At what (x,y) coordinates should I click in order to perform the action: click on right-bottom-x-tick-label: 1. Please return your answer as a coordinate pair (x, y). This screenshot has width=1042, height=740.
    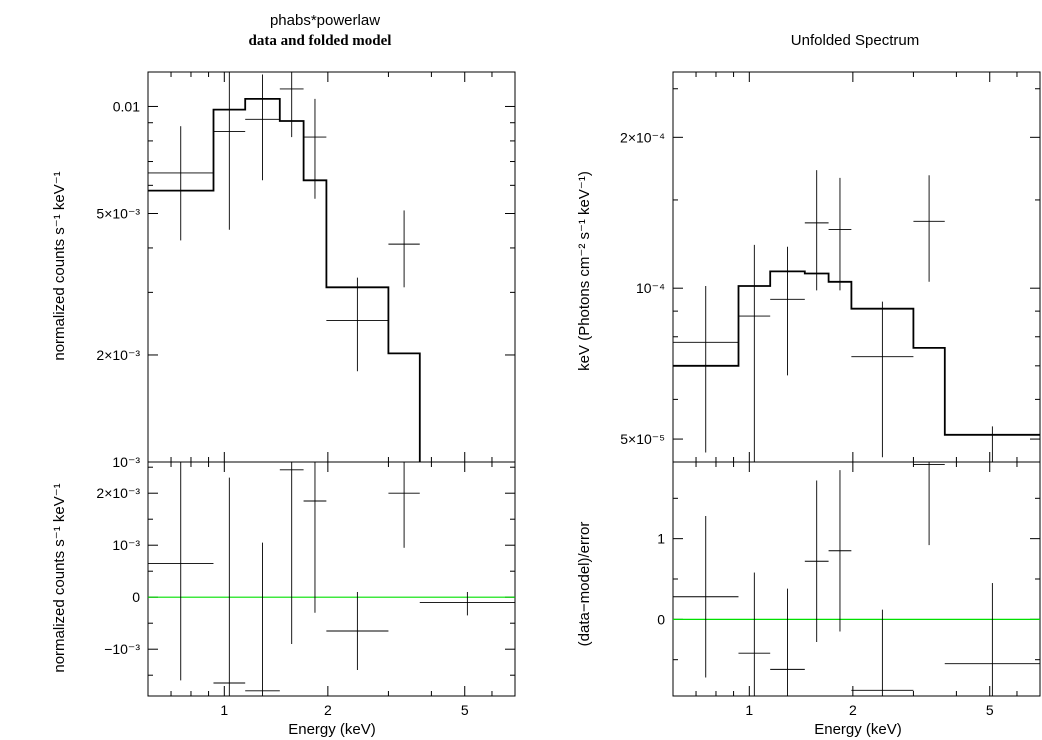
    Looking at the image, I should click on (749, 710).